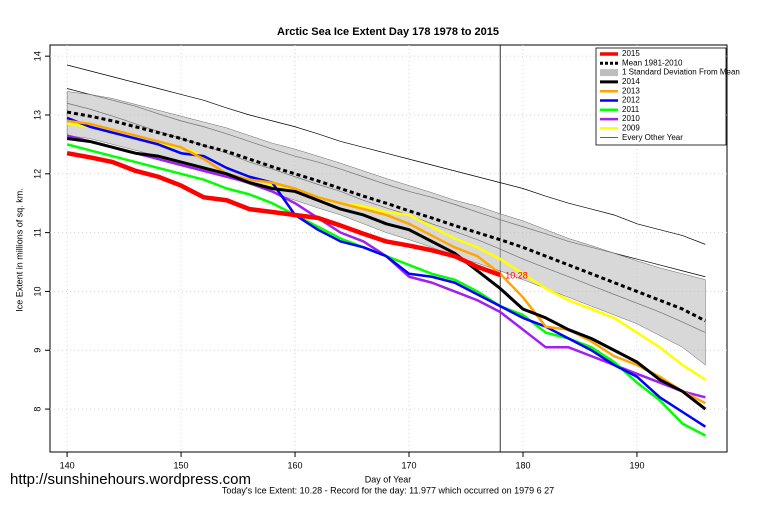  What do you see at coordinates (130, 479) in the screenshot?
I see `watermark: http://sunshinehours.wordpress.com` at bounding box center [130, 479].